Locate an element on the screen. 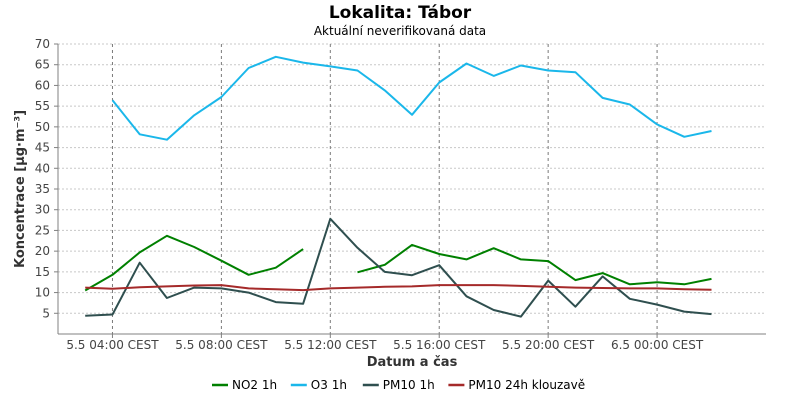 This screenshot has height=400, width=800. x-tick-label: 5.5 08:00 CEST is located at coordinates (221, 345).